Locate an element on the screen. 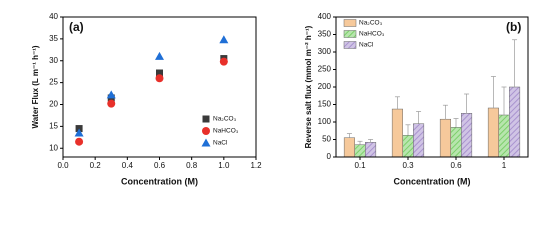 The image size is (545, 240). y-tick-label: 25 is located at coordinates (53, 82).